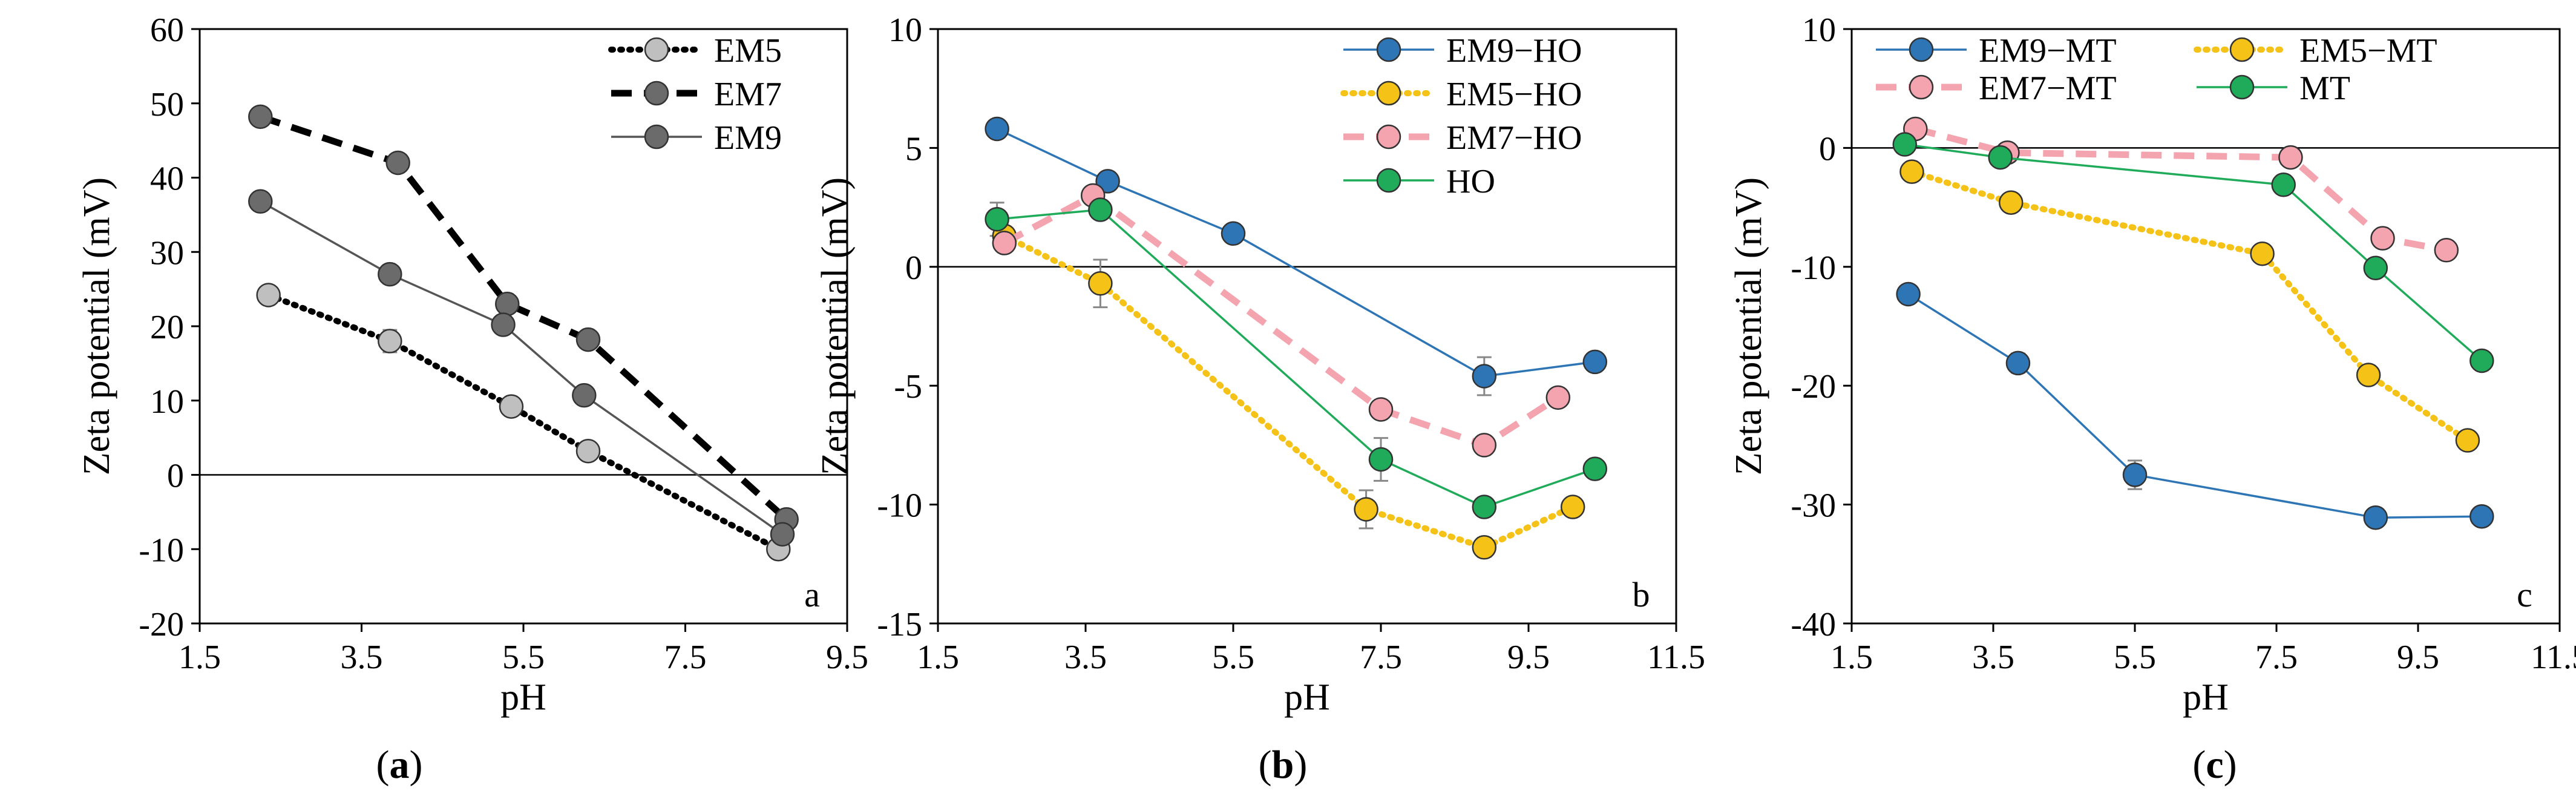 The image size is (2576, 802). Describe the element at coordinates (835, 326) in the screenshot. I see `y-axis-label: Zeta potential (mV)` at that location.